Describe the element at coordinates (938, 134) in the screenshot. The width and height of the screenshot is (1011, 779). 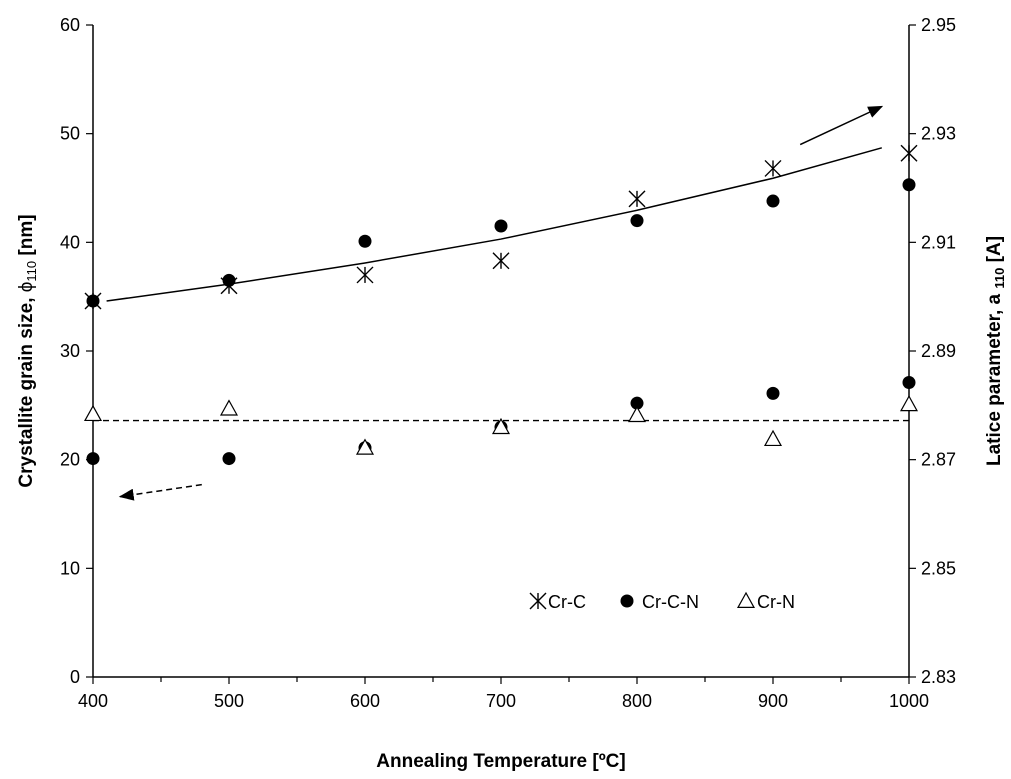
I see `y-right-tick-label: 2.93` at that location.